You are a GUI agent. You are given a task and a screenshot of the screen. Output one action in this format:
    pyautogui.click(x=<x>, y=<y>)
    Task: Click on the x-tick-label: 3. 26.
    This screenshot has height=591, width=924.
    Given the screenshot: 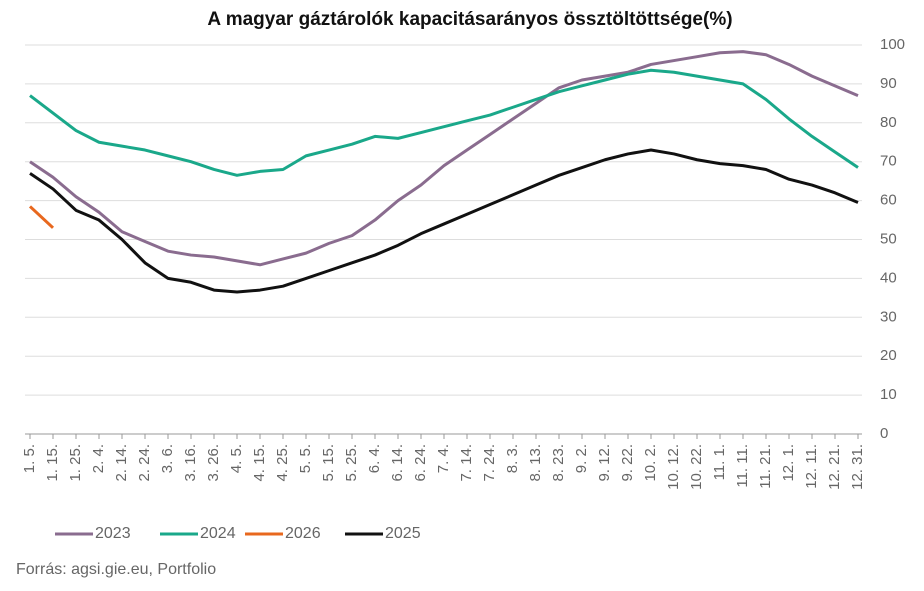 What is the action you would take?
    pyautogui.click(x=213, y=463)
    